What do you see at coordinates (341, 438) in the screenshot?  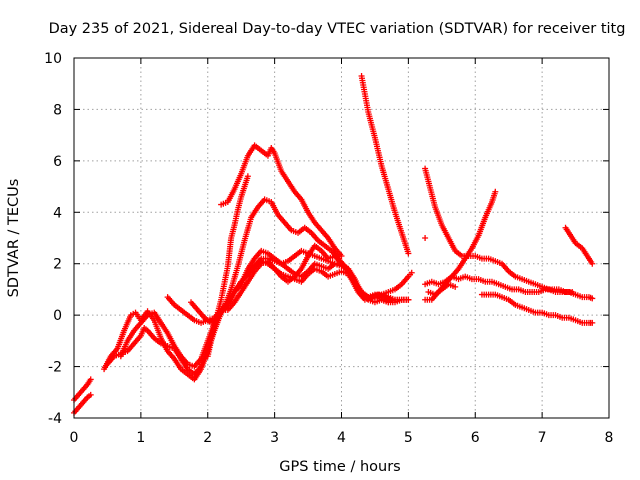 I see `x-tick-label: 4` at bounding box center [341, 438].